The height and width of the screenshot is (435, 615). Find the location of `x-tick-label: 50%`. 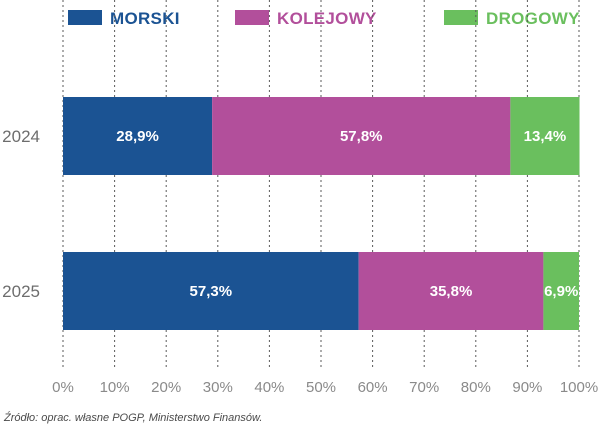

x-tick-label: 50% is located at coordinates (321, 387).